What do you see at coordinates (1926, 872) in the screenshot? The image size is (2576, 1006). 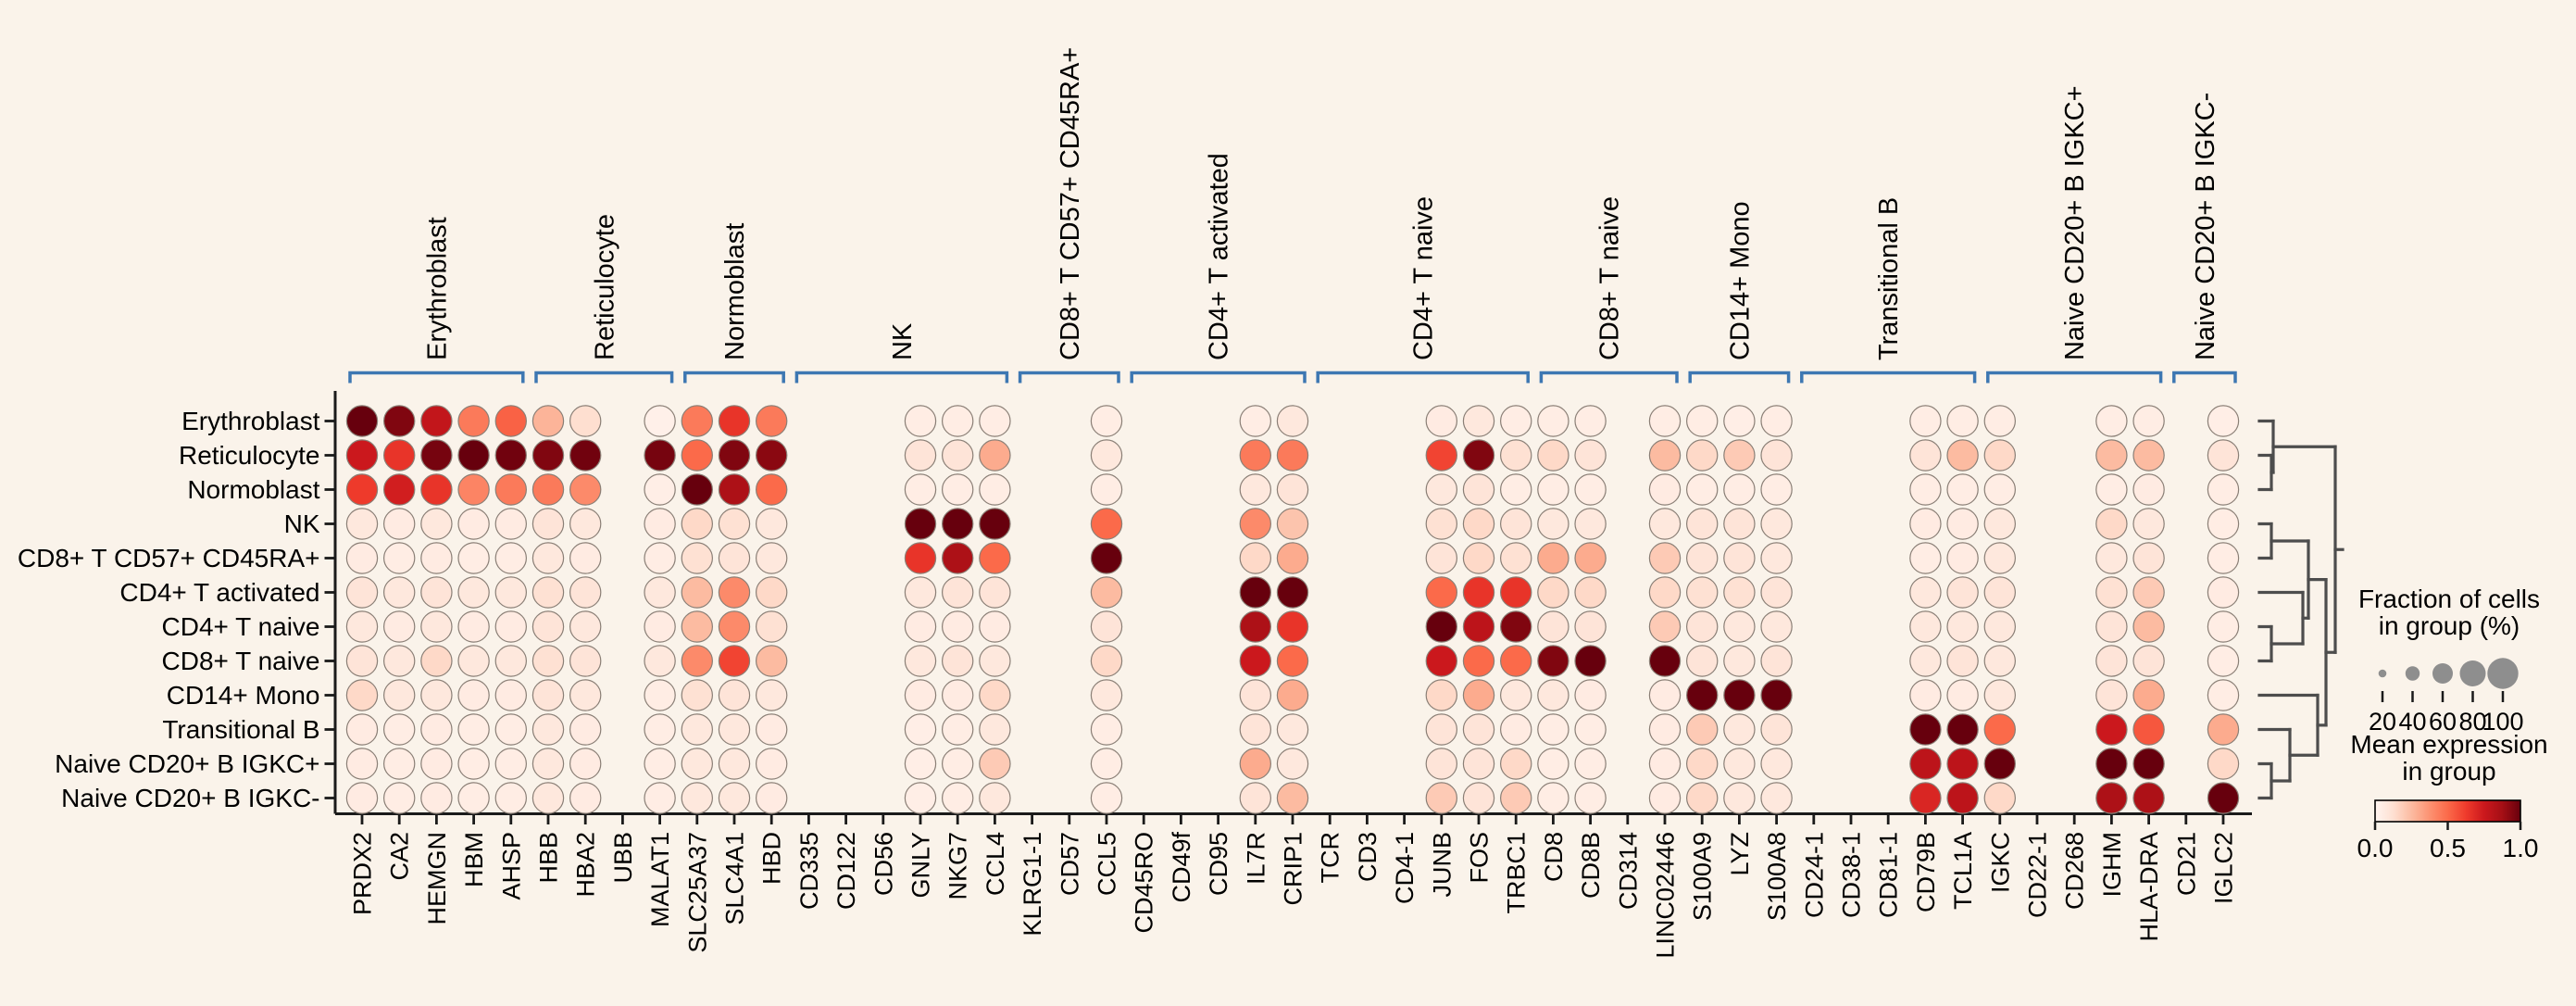 I see `gene-label: CD79B` at bounding box center [1926, 872].